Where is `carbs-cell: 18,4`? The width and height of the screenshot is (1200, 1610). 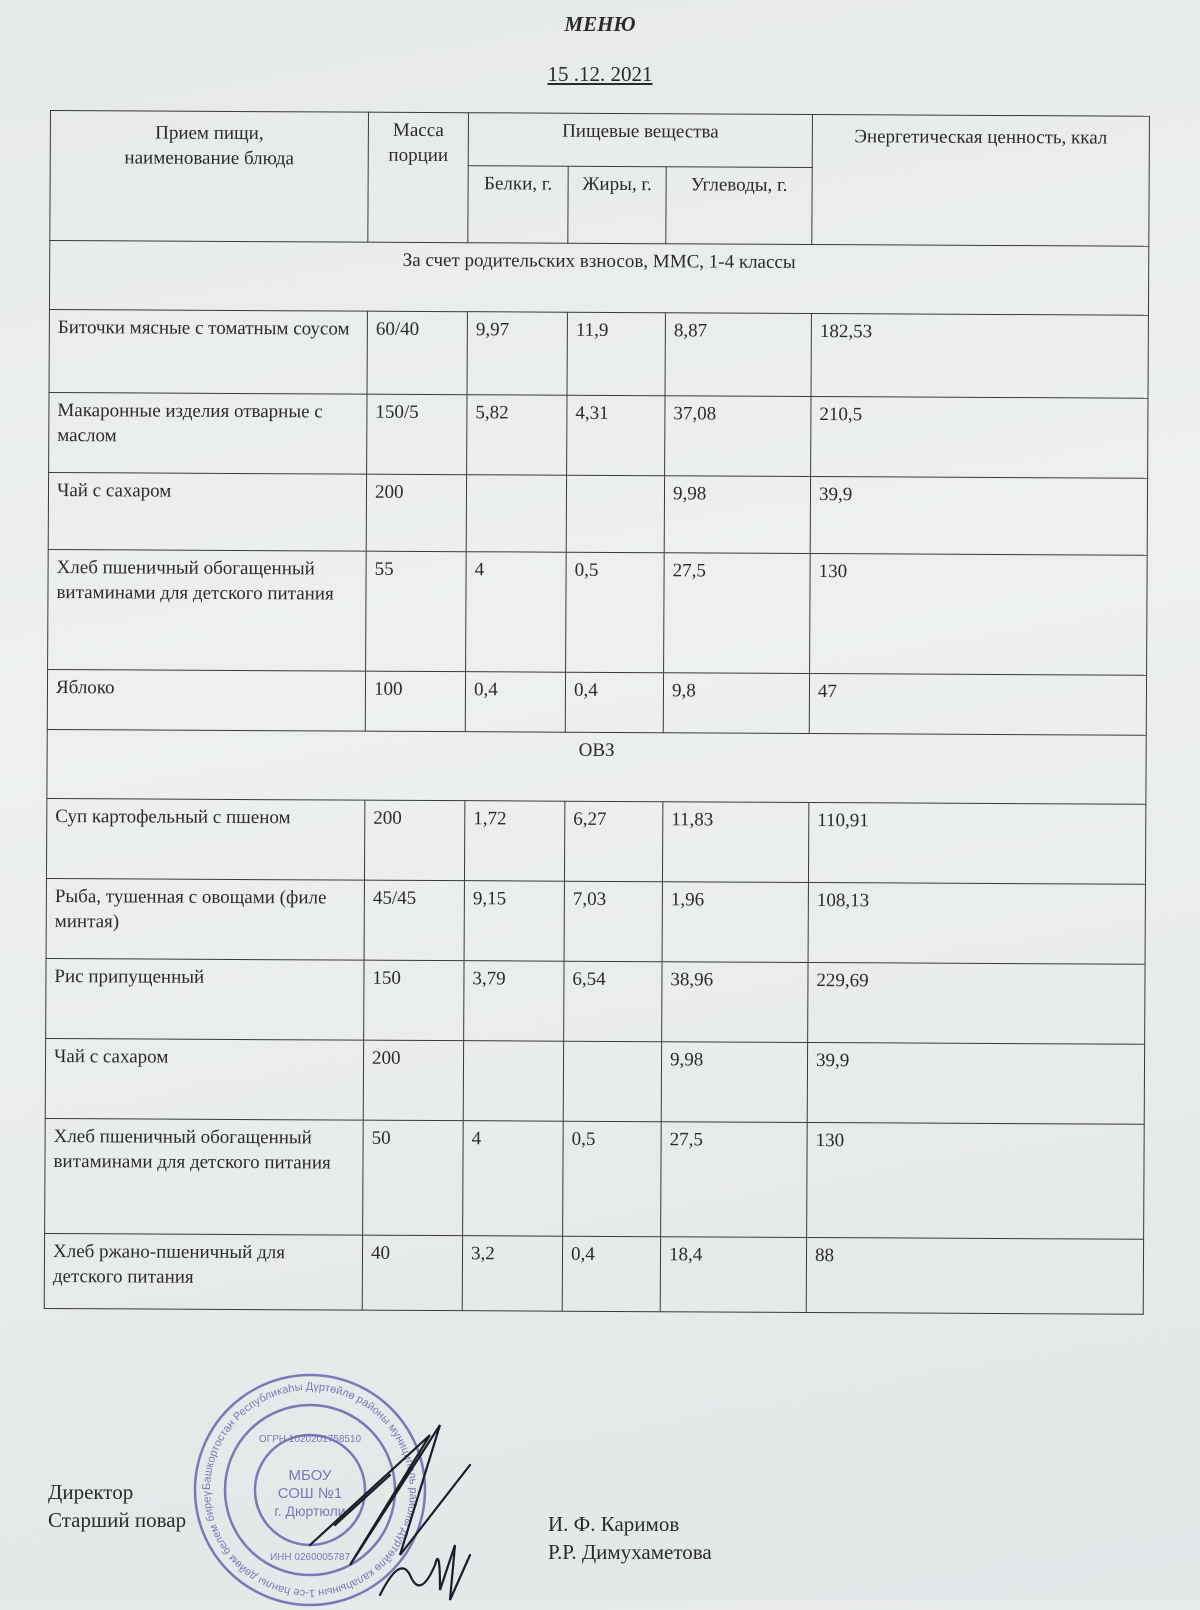 carbs-cell: 18,4 is located at coordinates (733, 1274).